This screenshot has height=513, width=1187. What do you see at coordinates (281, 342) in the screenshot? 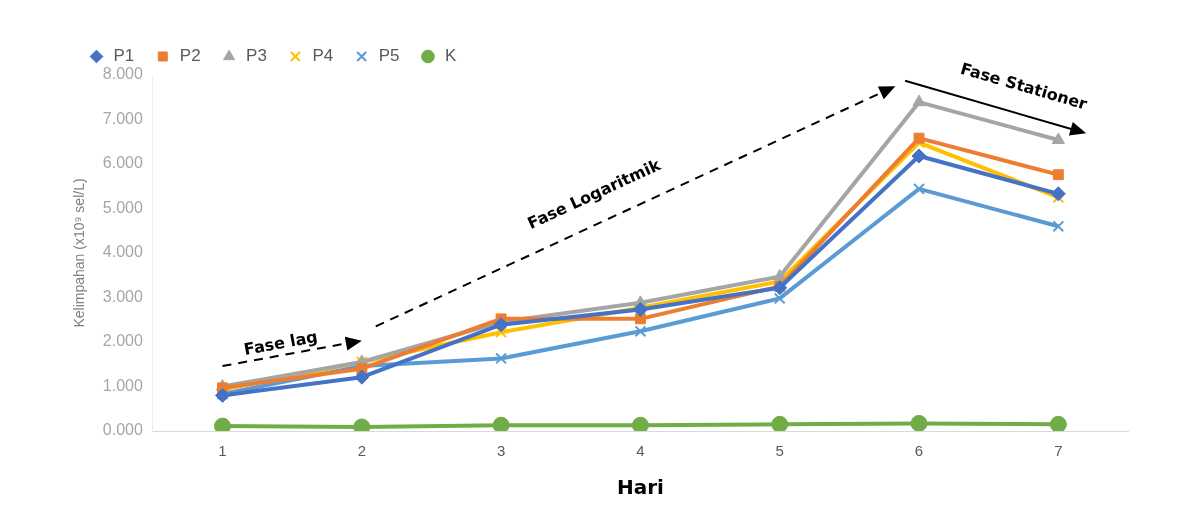
I see `annotation: Fase lag` at bounding box center [281, 342].